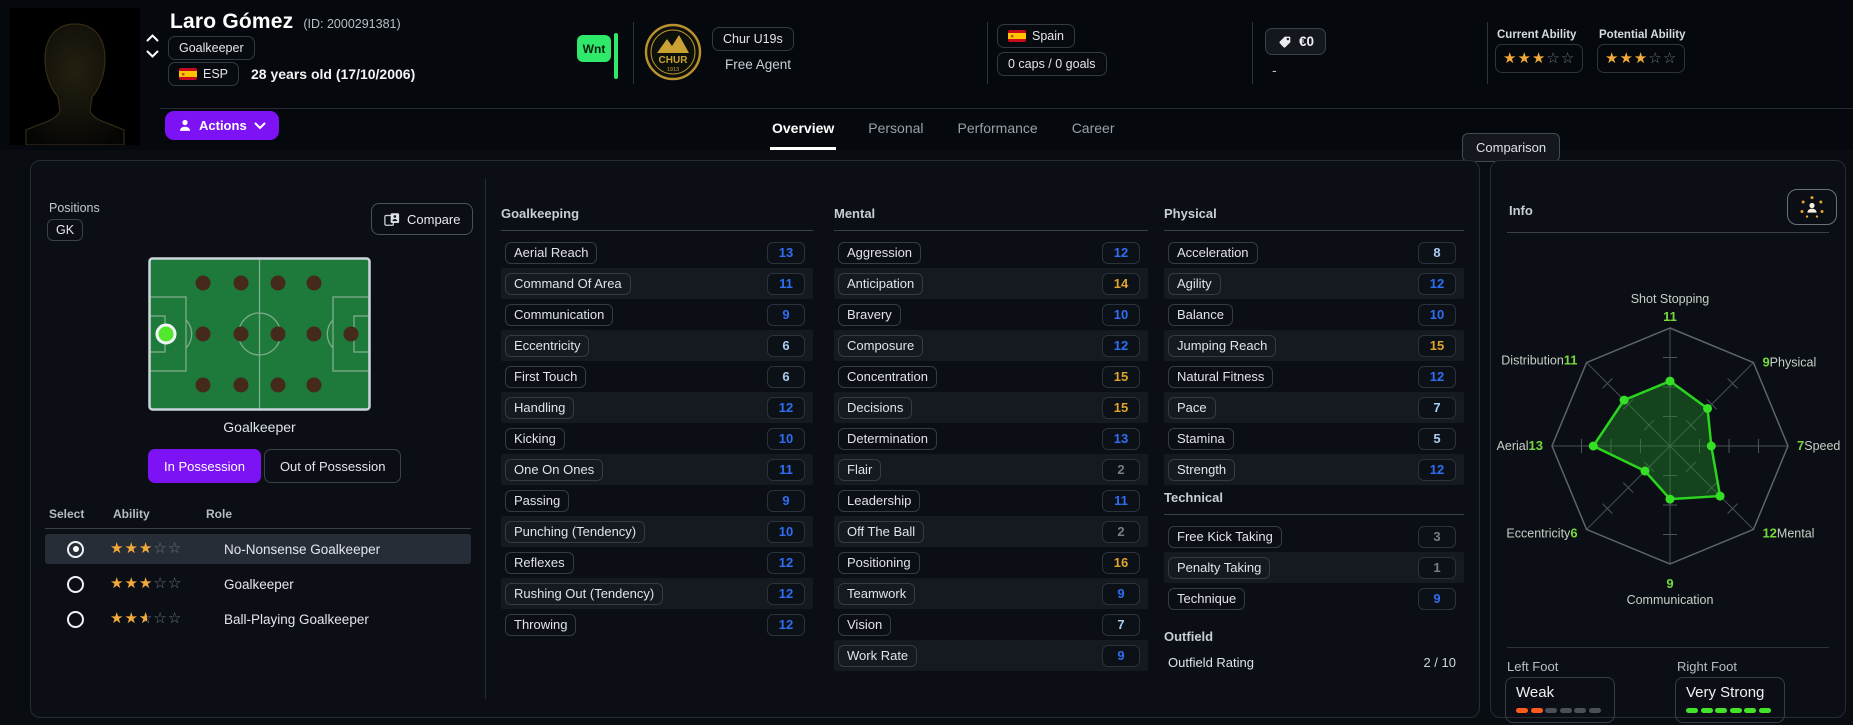  Describe the element at coordinates (657, 469) in the screenshot. I see `attr-row: One On Ones 11` at that location.